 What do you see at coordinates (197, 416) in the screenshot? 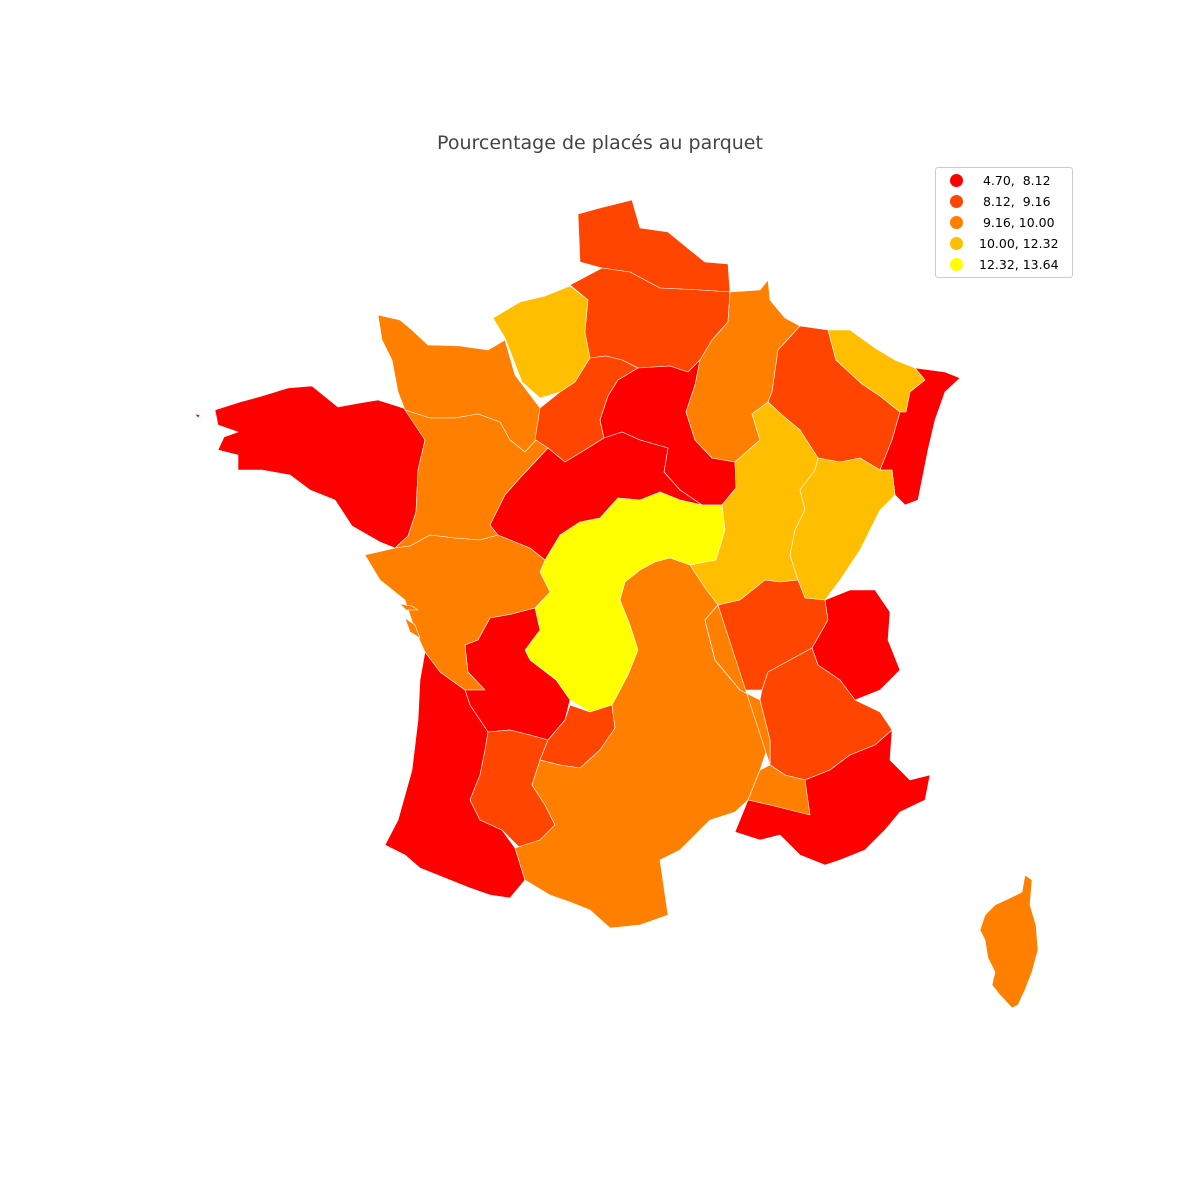
I see `island-ouessant` at bounding box center [197, 416].